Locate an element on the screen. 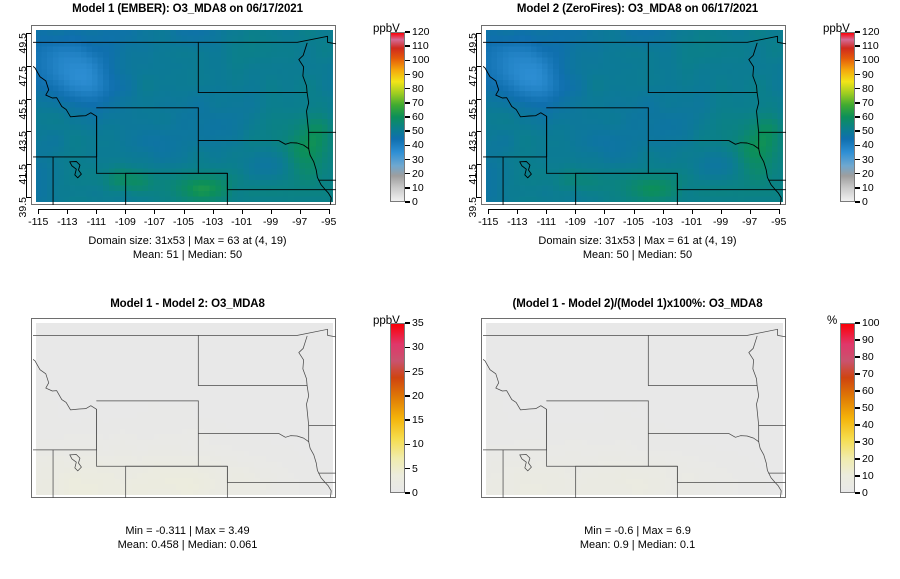 This screenshot has height=579, width=900. colorbar-tick-label: 15 is located at coordinates (418, 420).